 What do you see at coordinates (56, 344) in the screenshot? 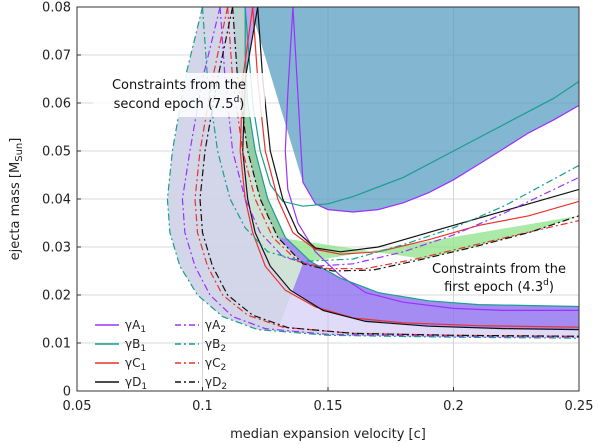
I see `y-tick-label: 0.01` at bounding box center [56, 344].